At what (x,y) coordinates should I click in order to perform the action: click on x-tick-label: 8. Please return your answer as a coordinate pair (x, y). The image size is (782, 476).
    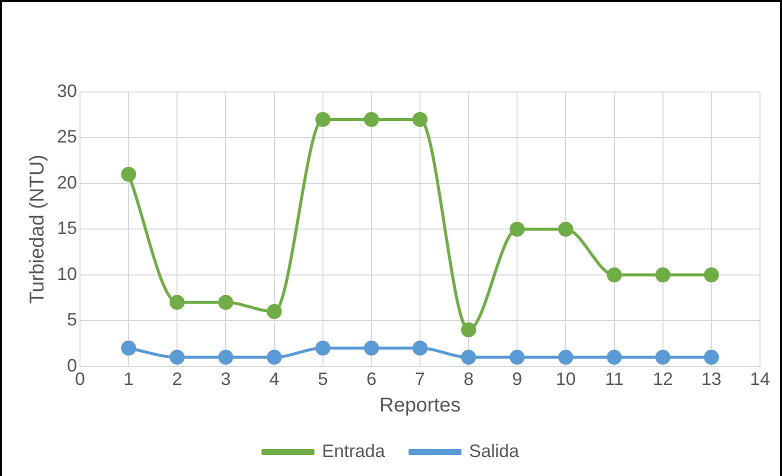
    Looking at the image, I should click on (469, 379).